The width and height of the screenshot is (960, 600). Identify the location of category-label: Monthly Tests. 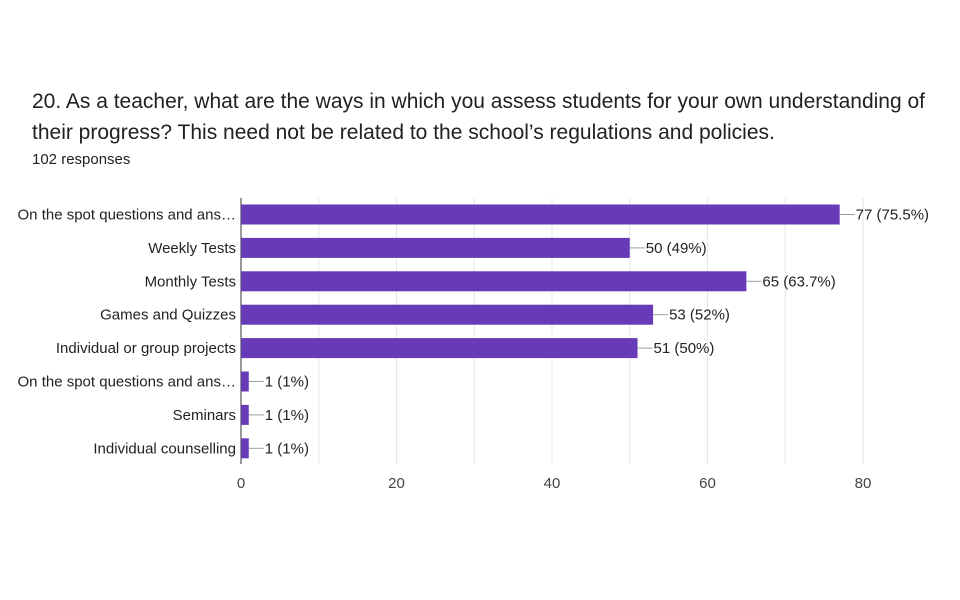
(190, 281).